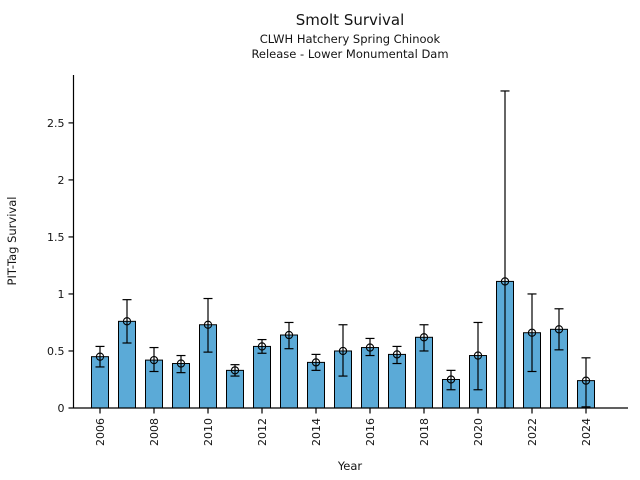 Image resolution: width=640 pixels, height=480 pixels. What do you see at coordinates (316, 432) in the screenshot?
I see `x-tick-label-2014: 2014` at bounding box center [316, 432].